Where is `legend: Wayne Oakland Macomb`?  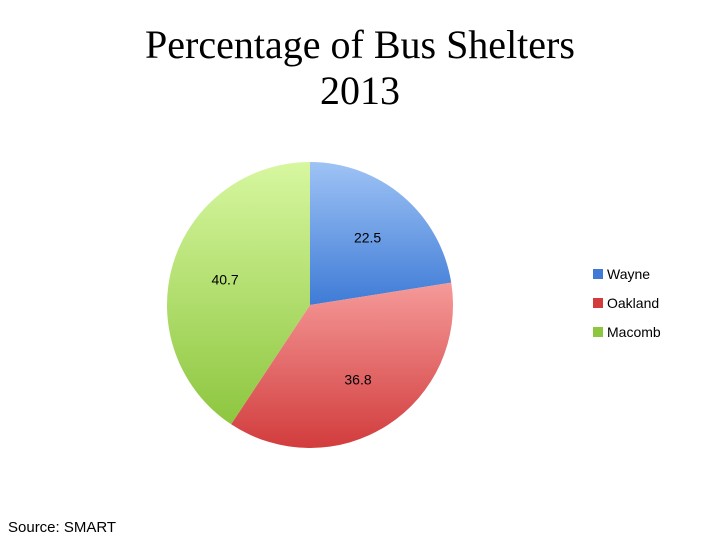
legend: Wayne Oakland Macomb is located at coordinates (627, 303).